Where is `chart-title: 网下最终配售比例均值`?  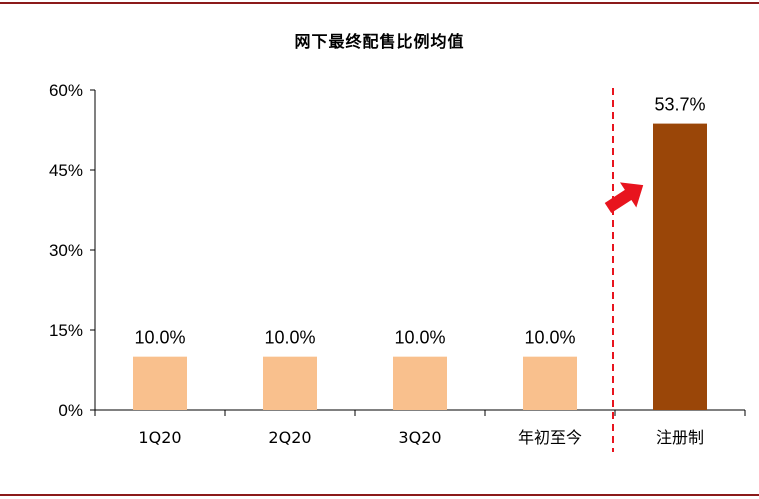 chart-title: 网下最终配售比例均值 is located at coordinates (379, 41).